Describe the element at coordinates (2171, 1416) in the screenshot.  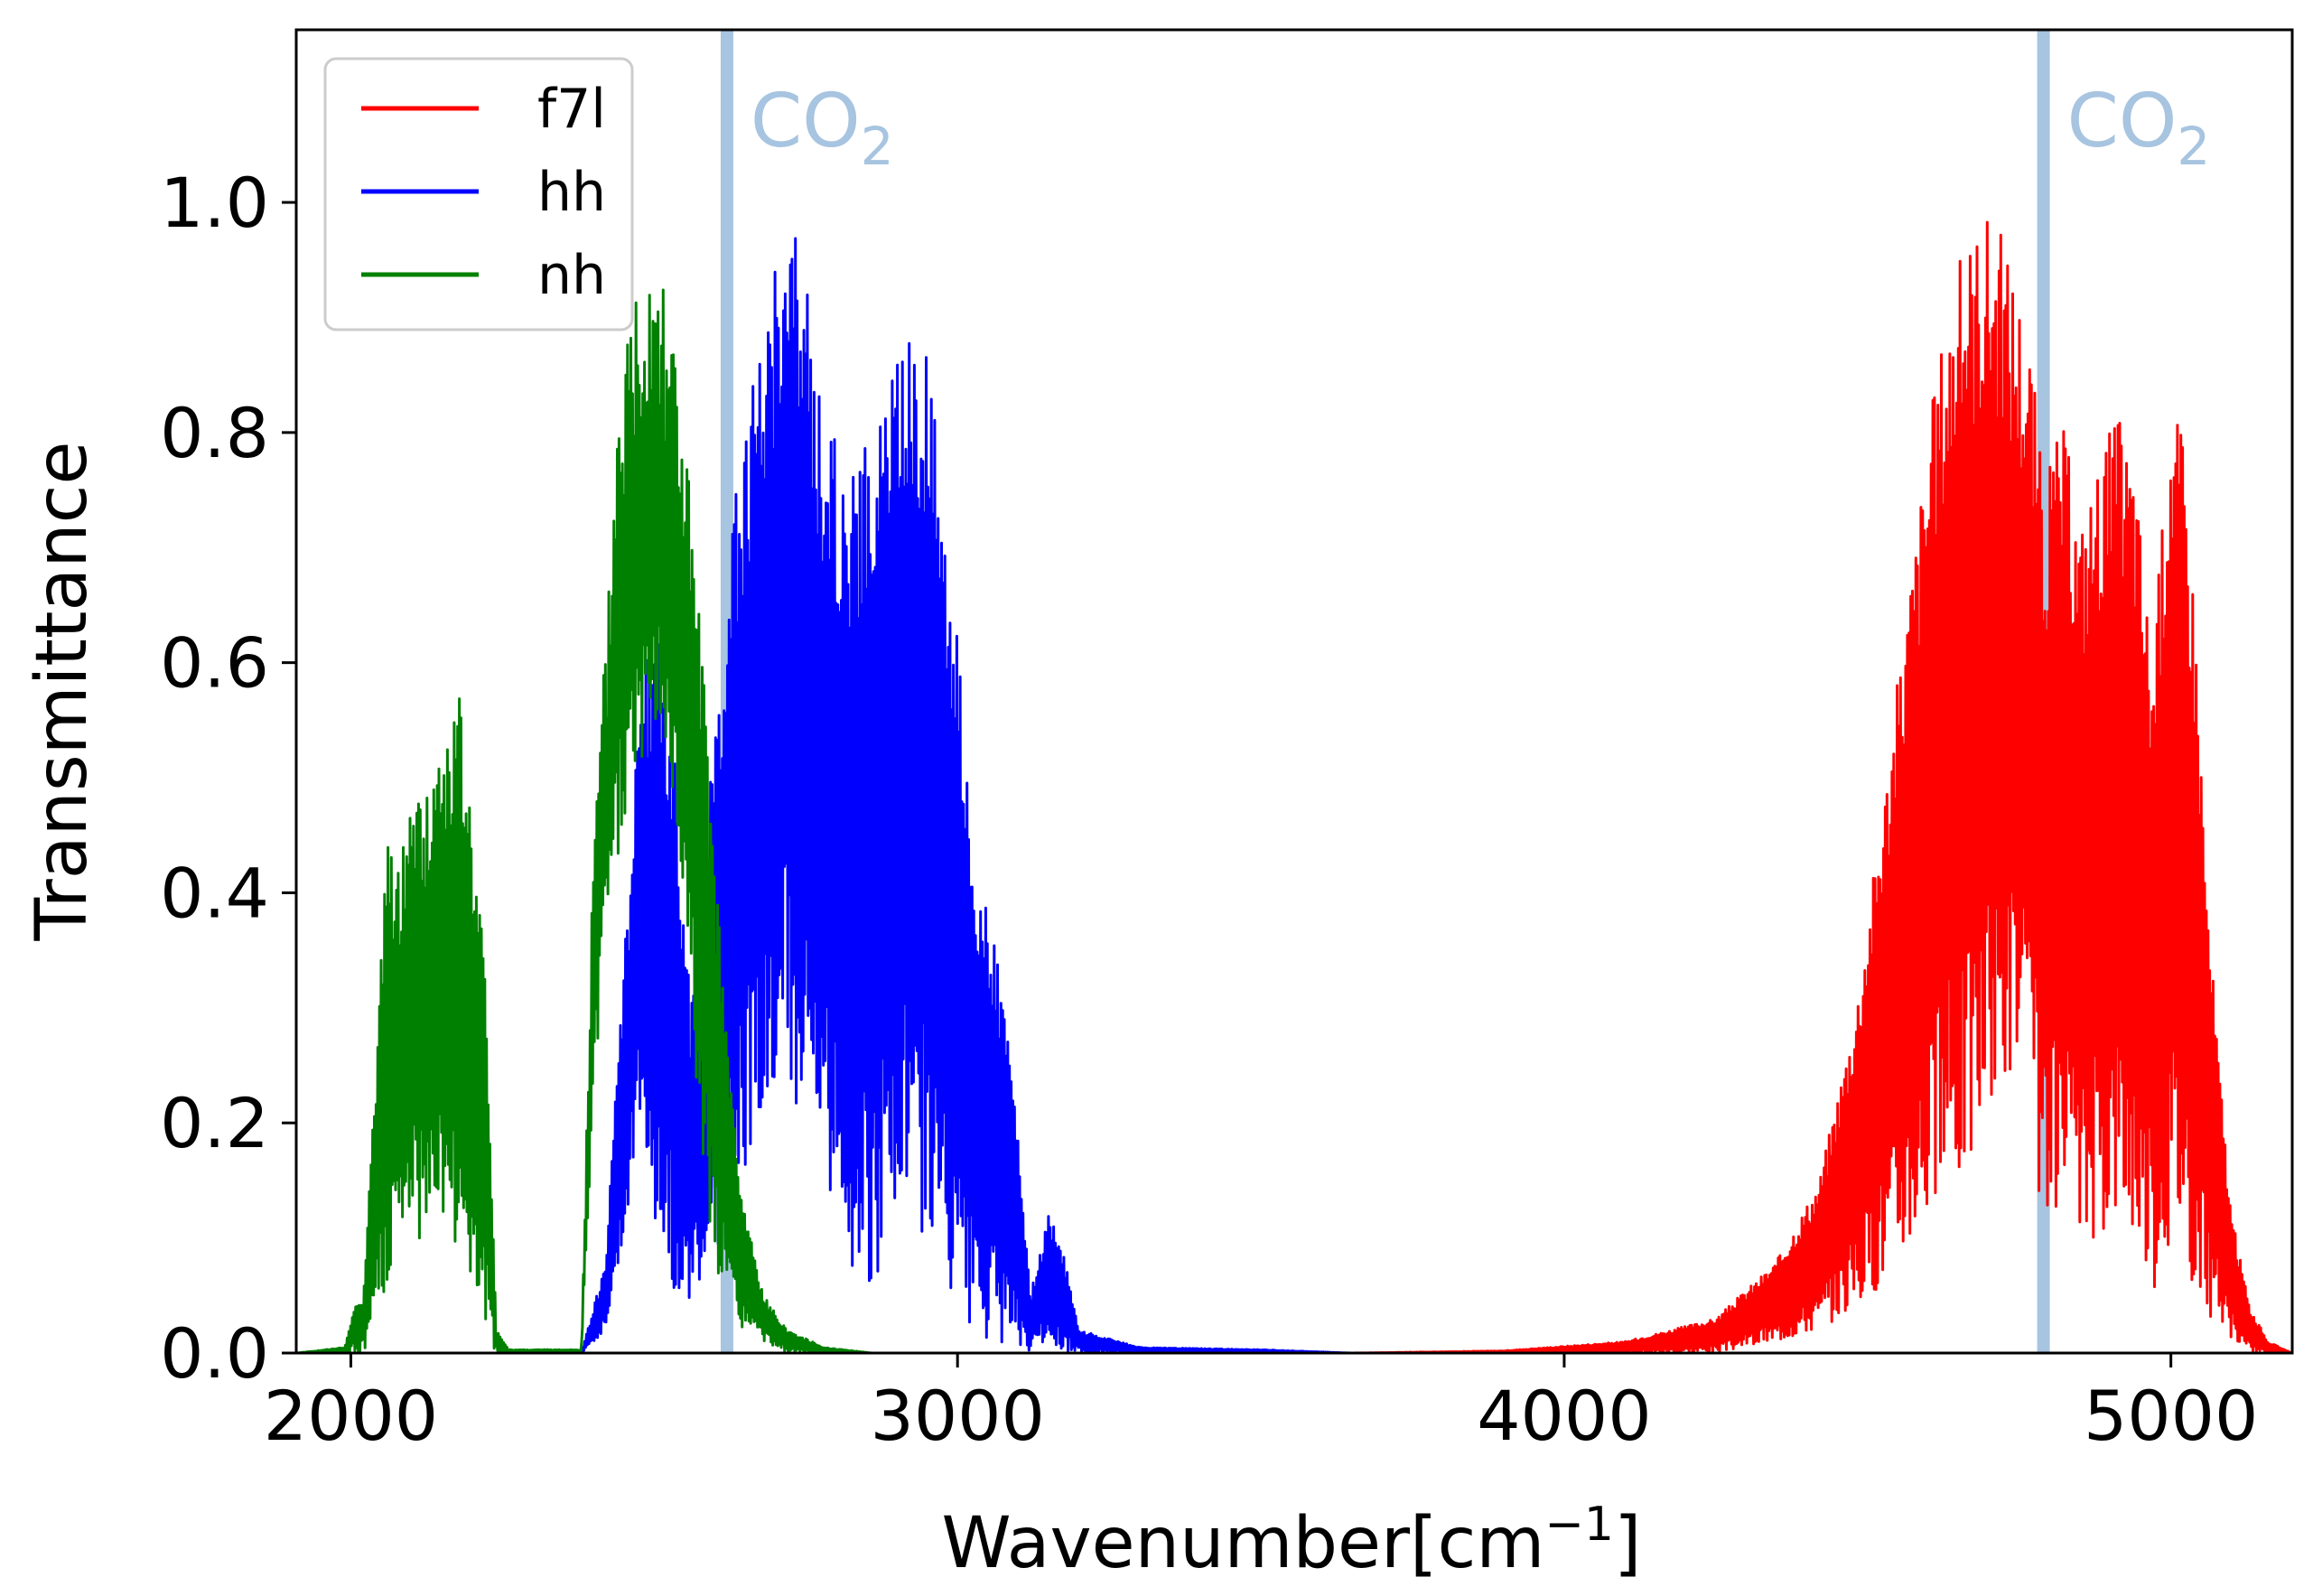
I see `x-tick-label-3: 5000` at that location.